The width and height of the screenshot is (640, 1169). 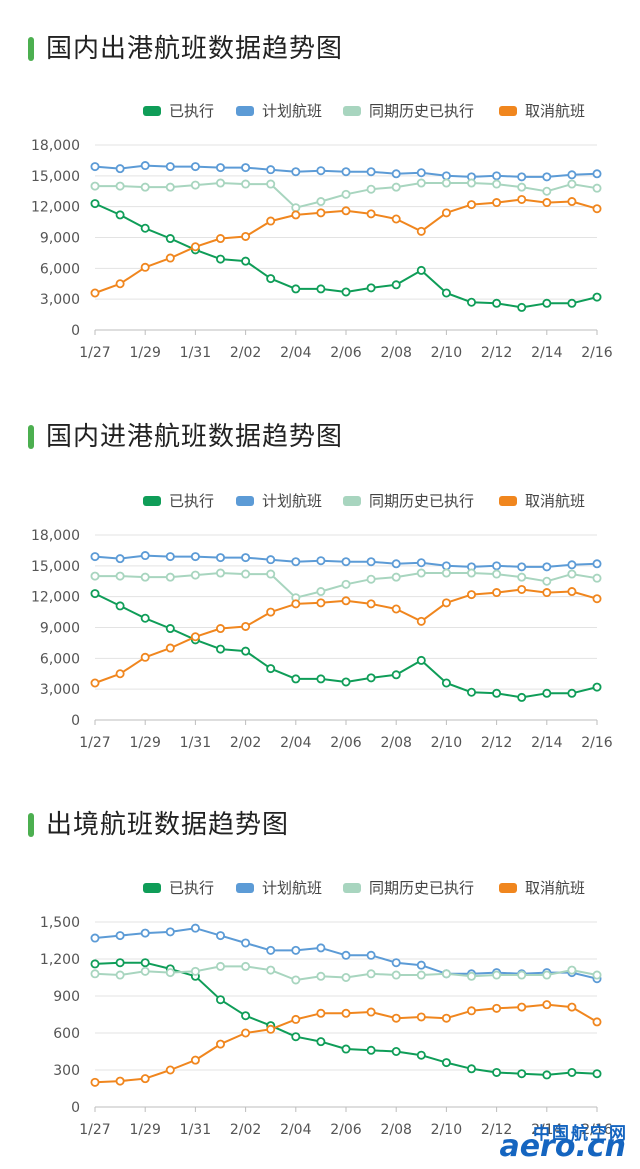 What do you see at coordinates (542, 111) in the screenshot?
I see `legend-item-4: 取消航班` at bounding box center [542, 111].